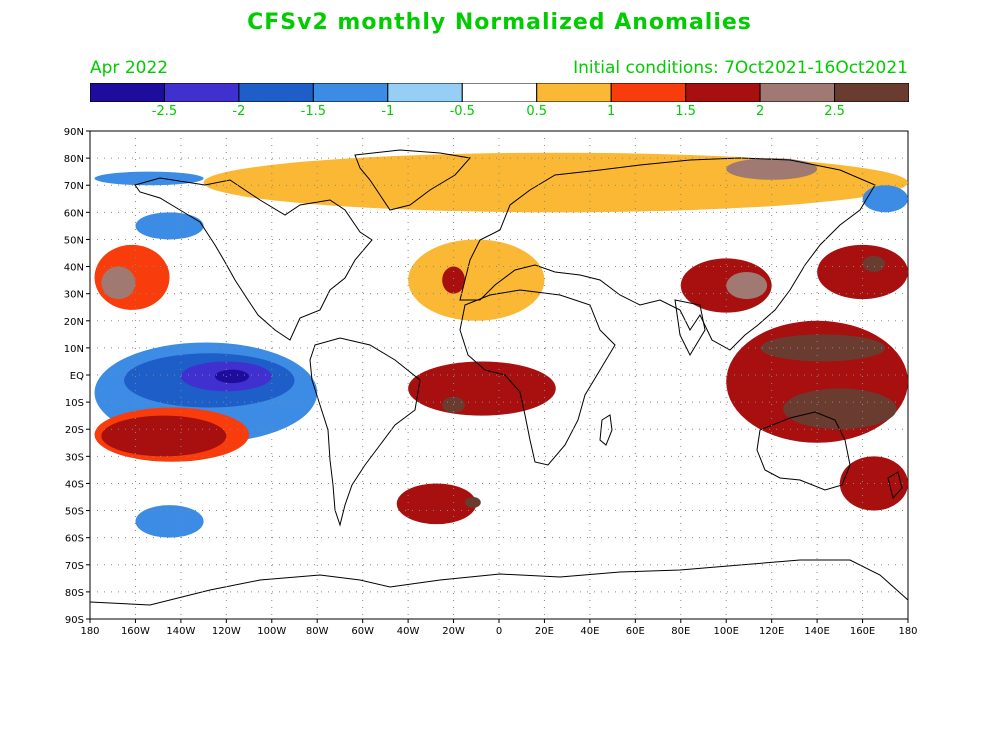 The height and width of the screenshot is (750, 999). I want to click on lat-tick-label: 20S, so click(74, 430).